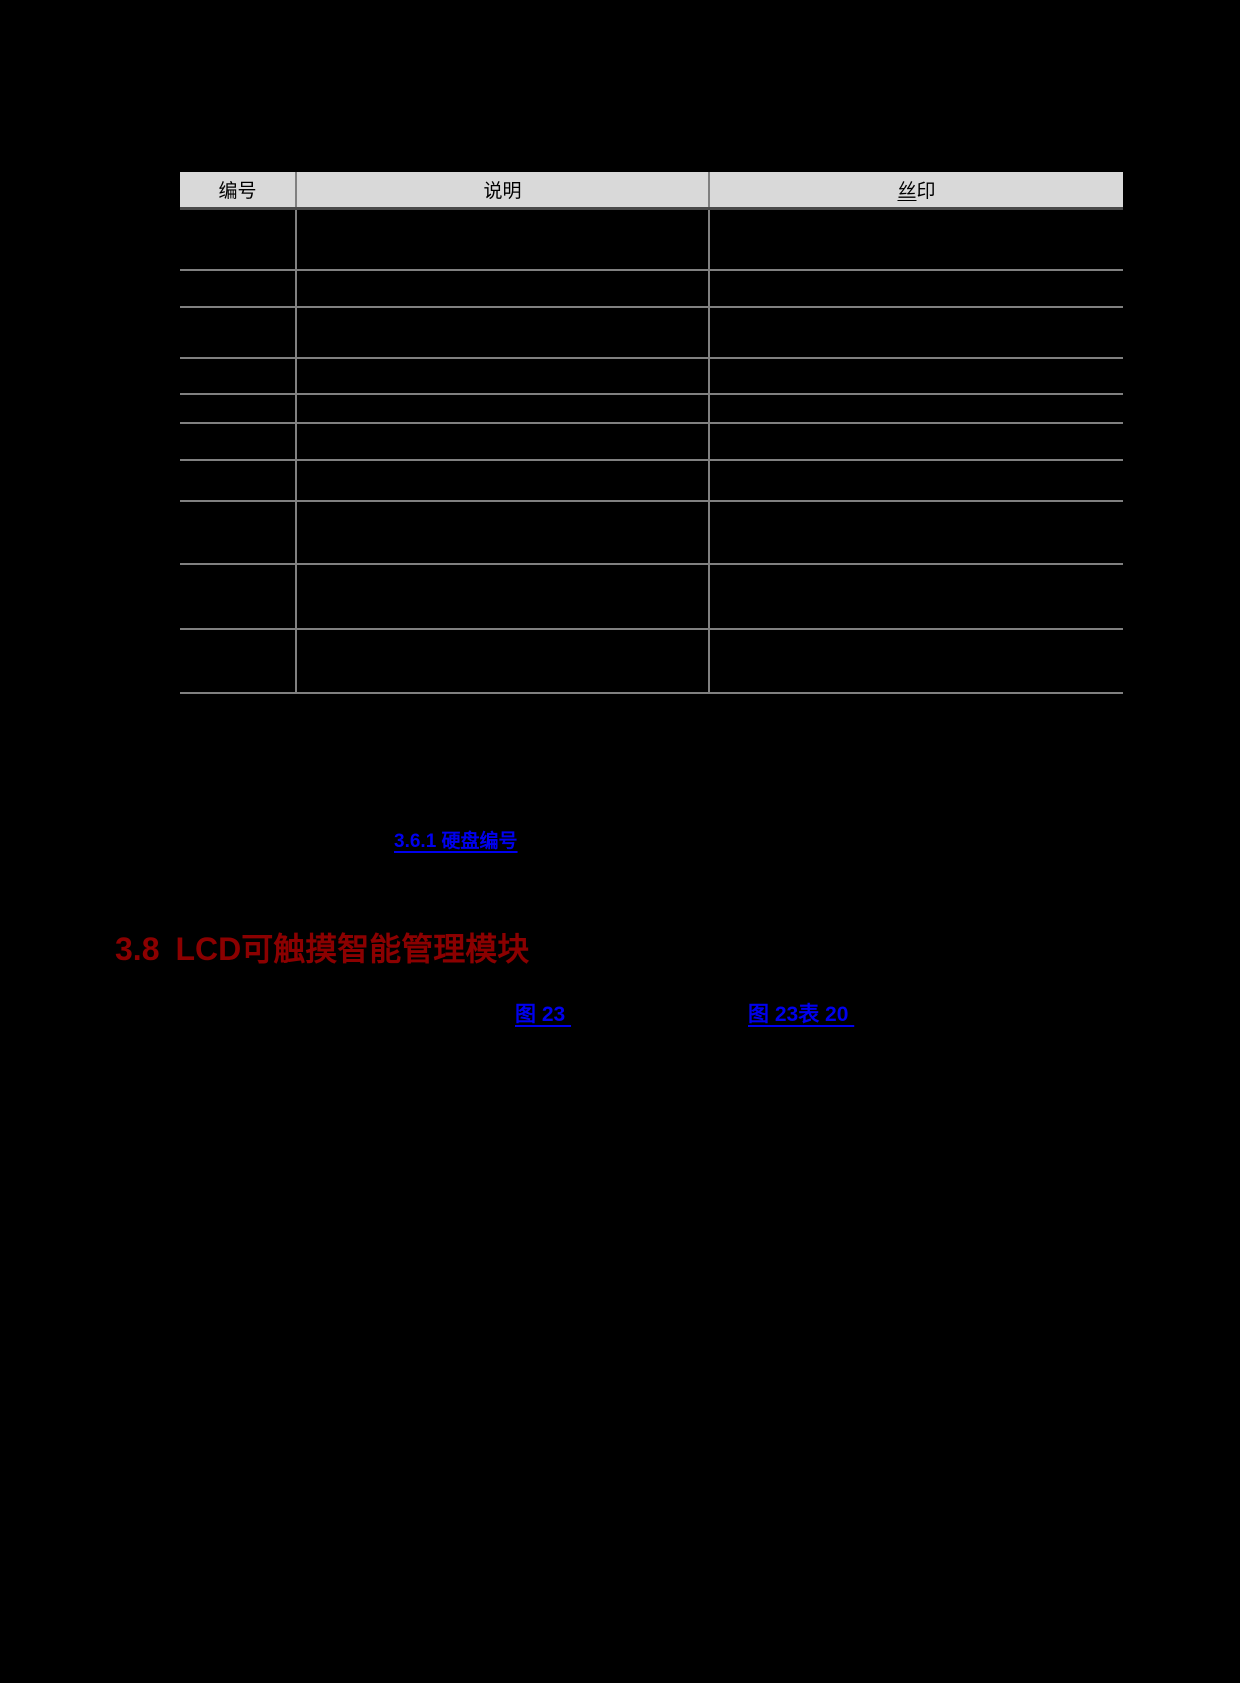 The height and width of the screenshot is (1683, 1240). What do you see at coordinates (907, 191) in the screenshot?
I see `col-header-silkscreen-underlined: 丝` at bounding box center [907, 191].